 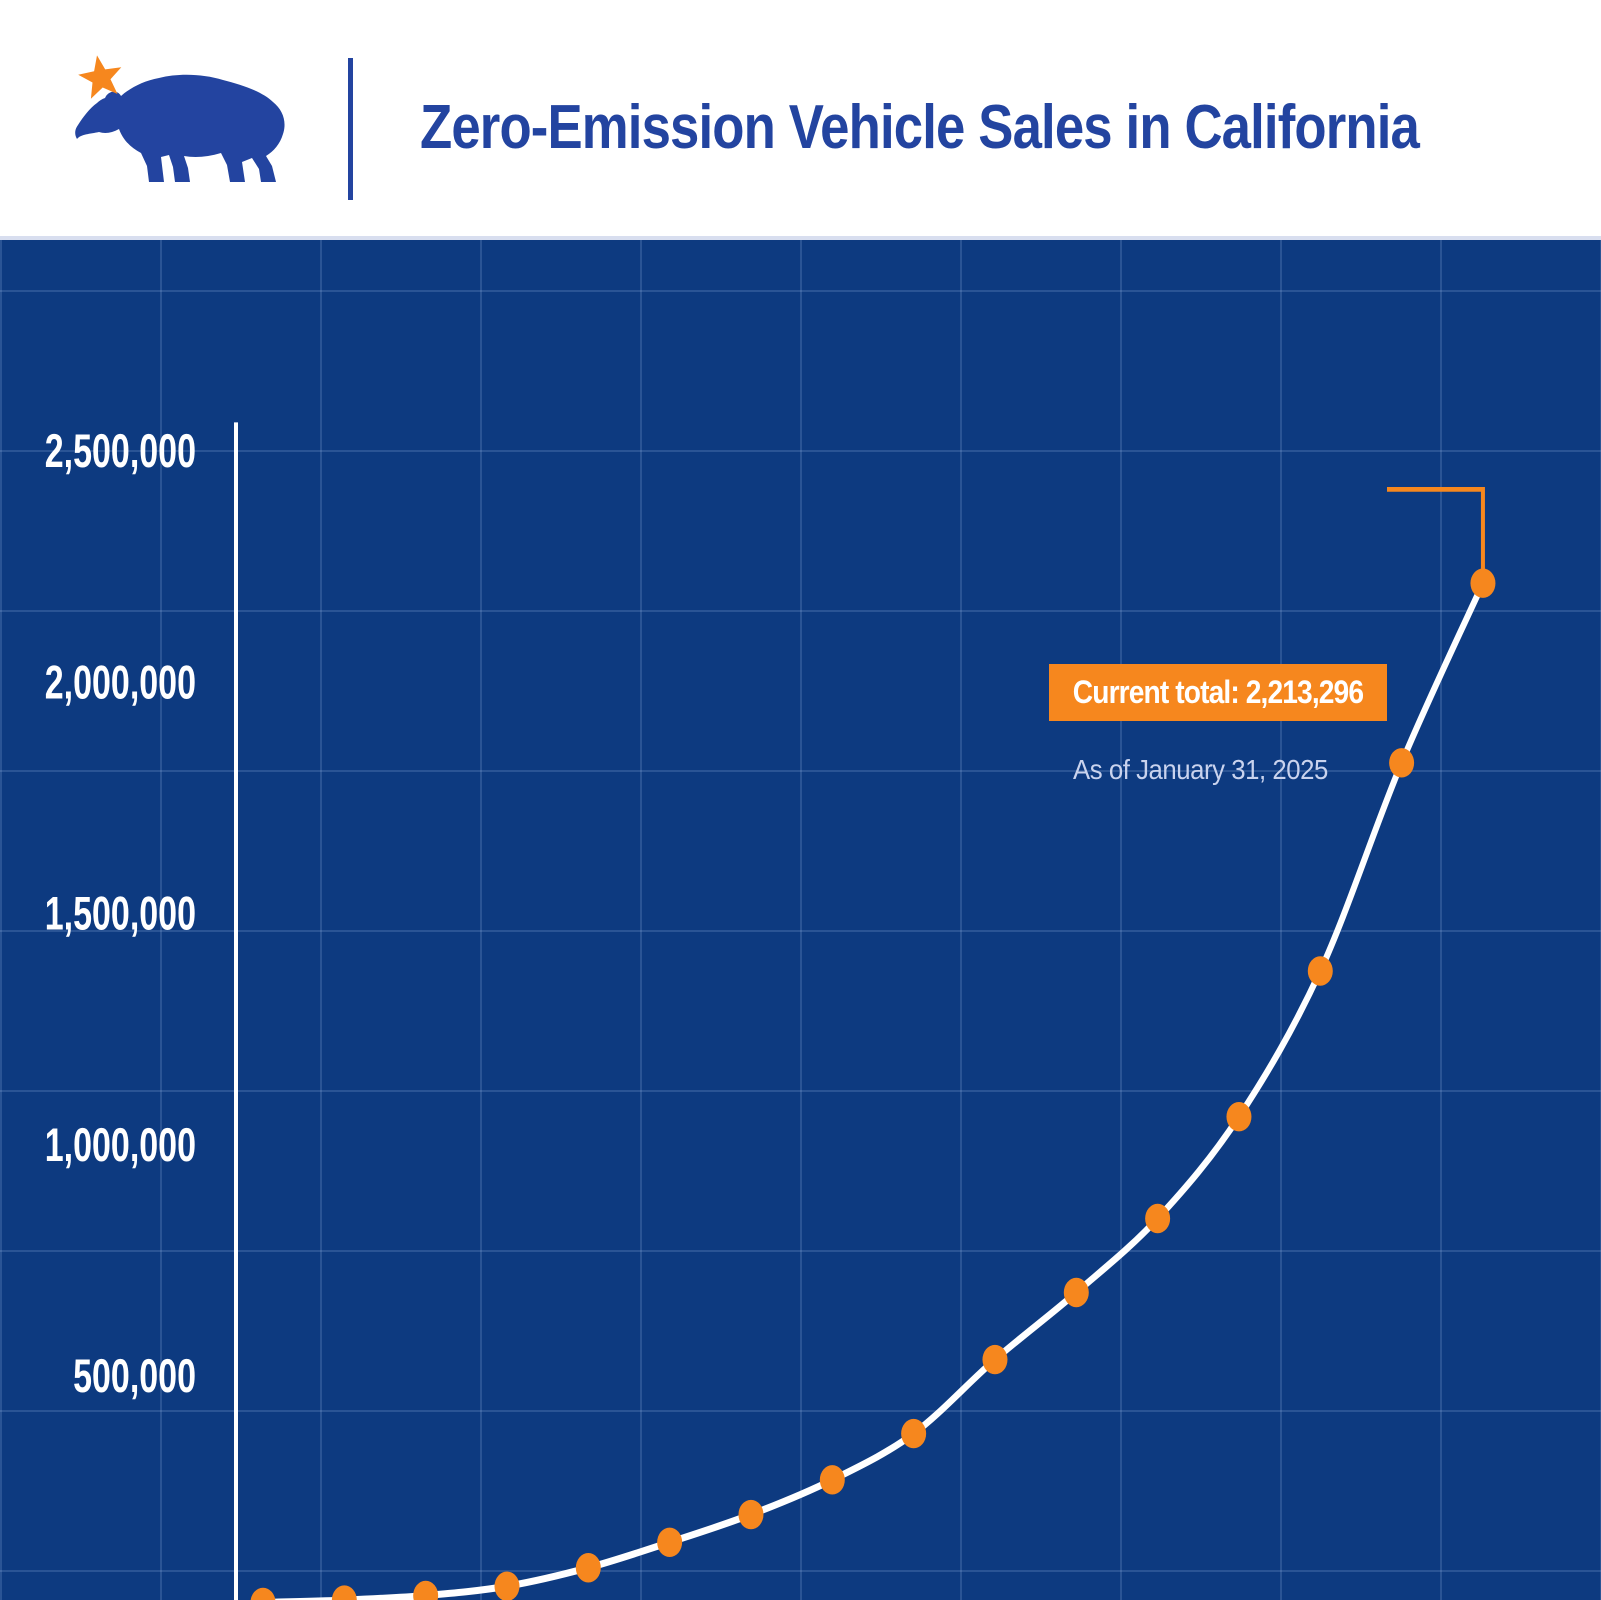 I want to click on annotation-connector, so click(x=1436, y=535).